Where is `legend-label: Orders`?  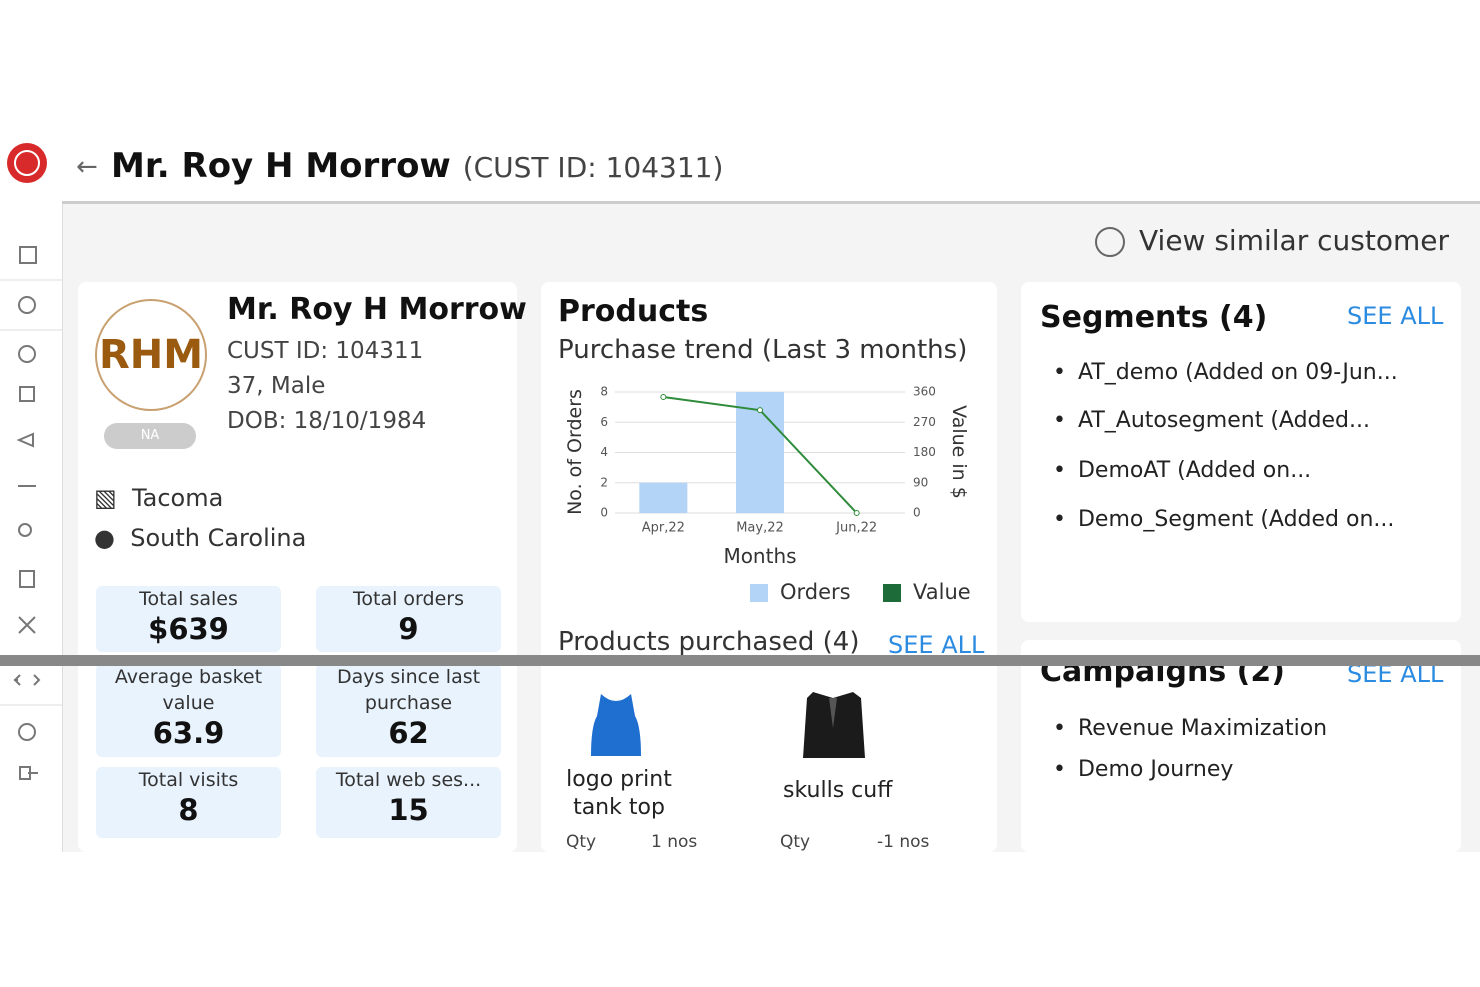
legend-label: Orders is located at coordinates (815, 592).